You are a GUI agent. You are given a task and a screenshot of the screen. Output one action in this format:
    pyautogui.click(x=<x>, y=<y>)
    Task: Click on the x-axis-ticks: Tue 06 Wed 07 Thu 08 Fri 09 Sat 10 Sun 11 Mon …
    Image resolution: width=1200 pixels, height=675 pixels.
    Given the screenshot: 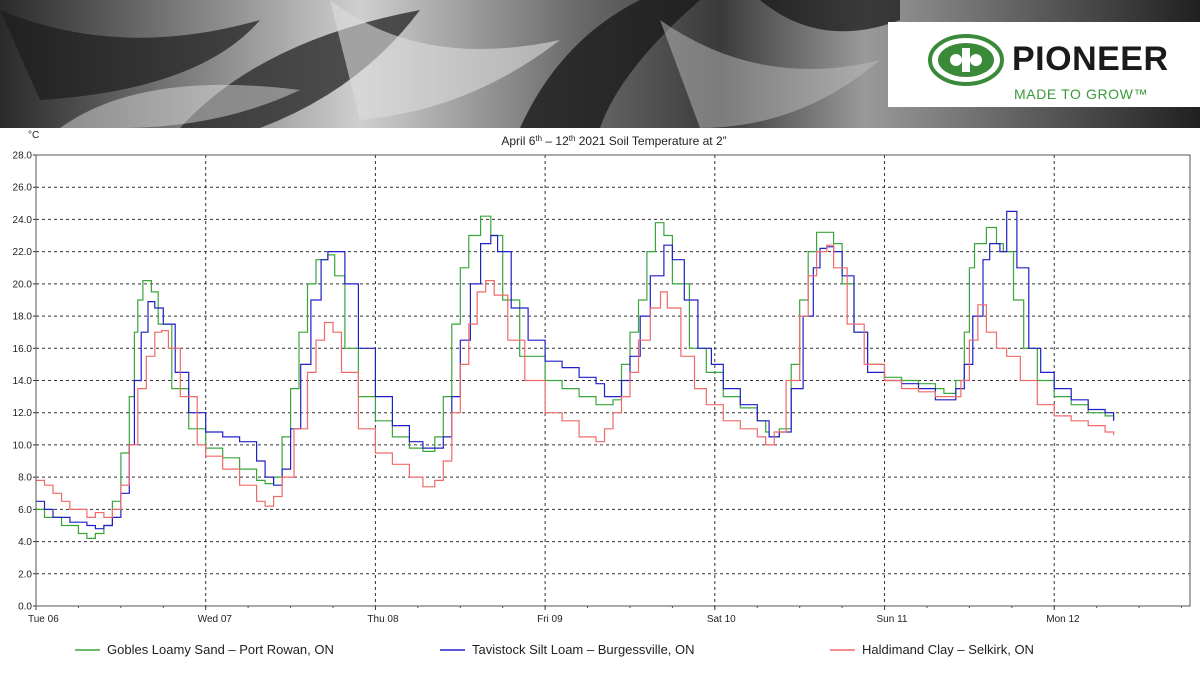 What is the action you would take?
    pyautogui.click(x=605, y=615)
    